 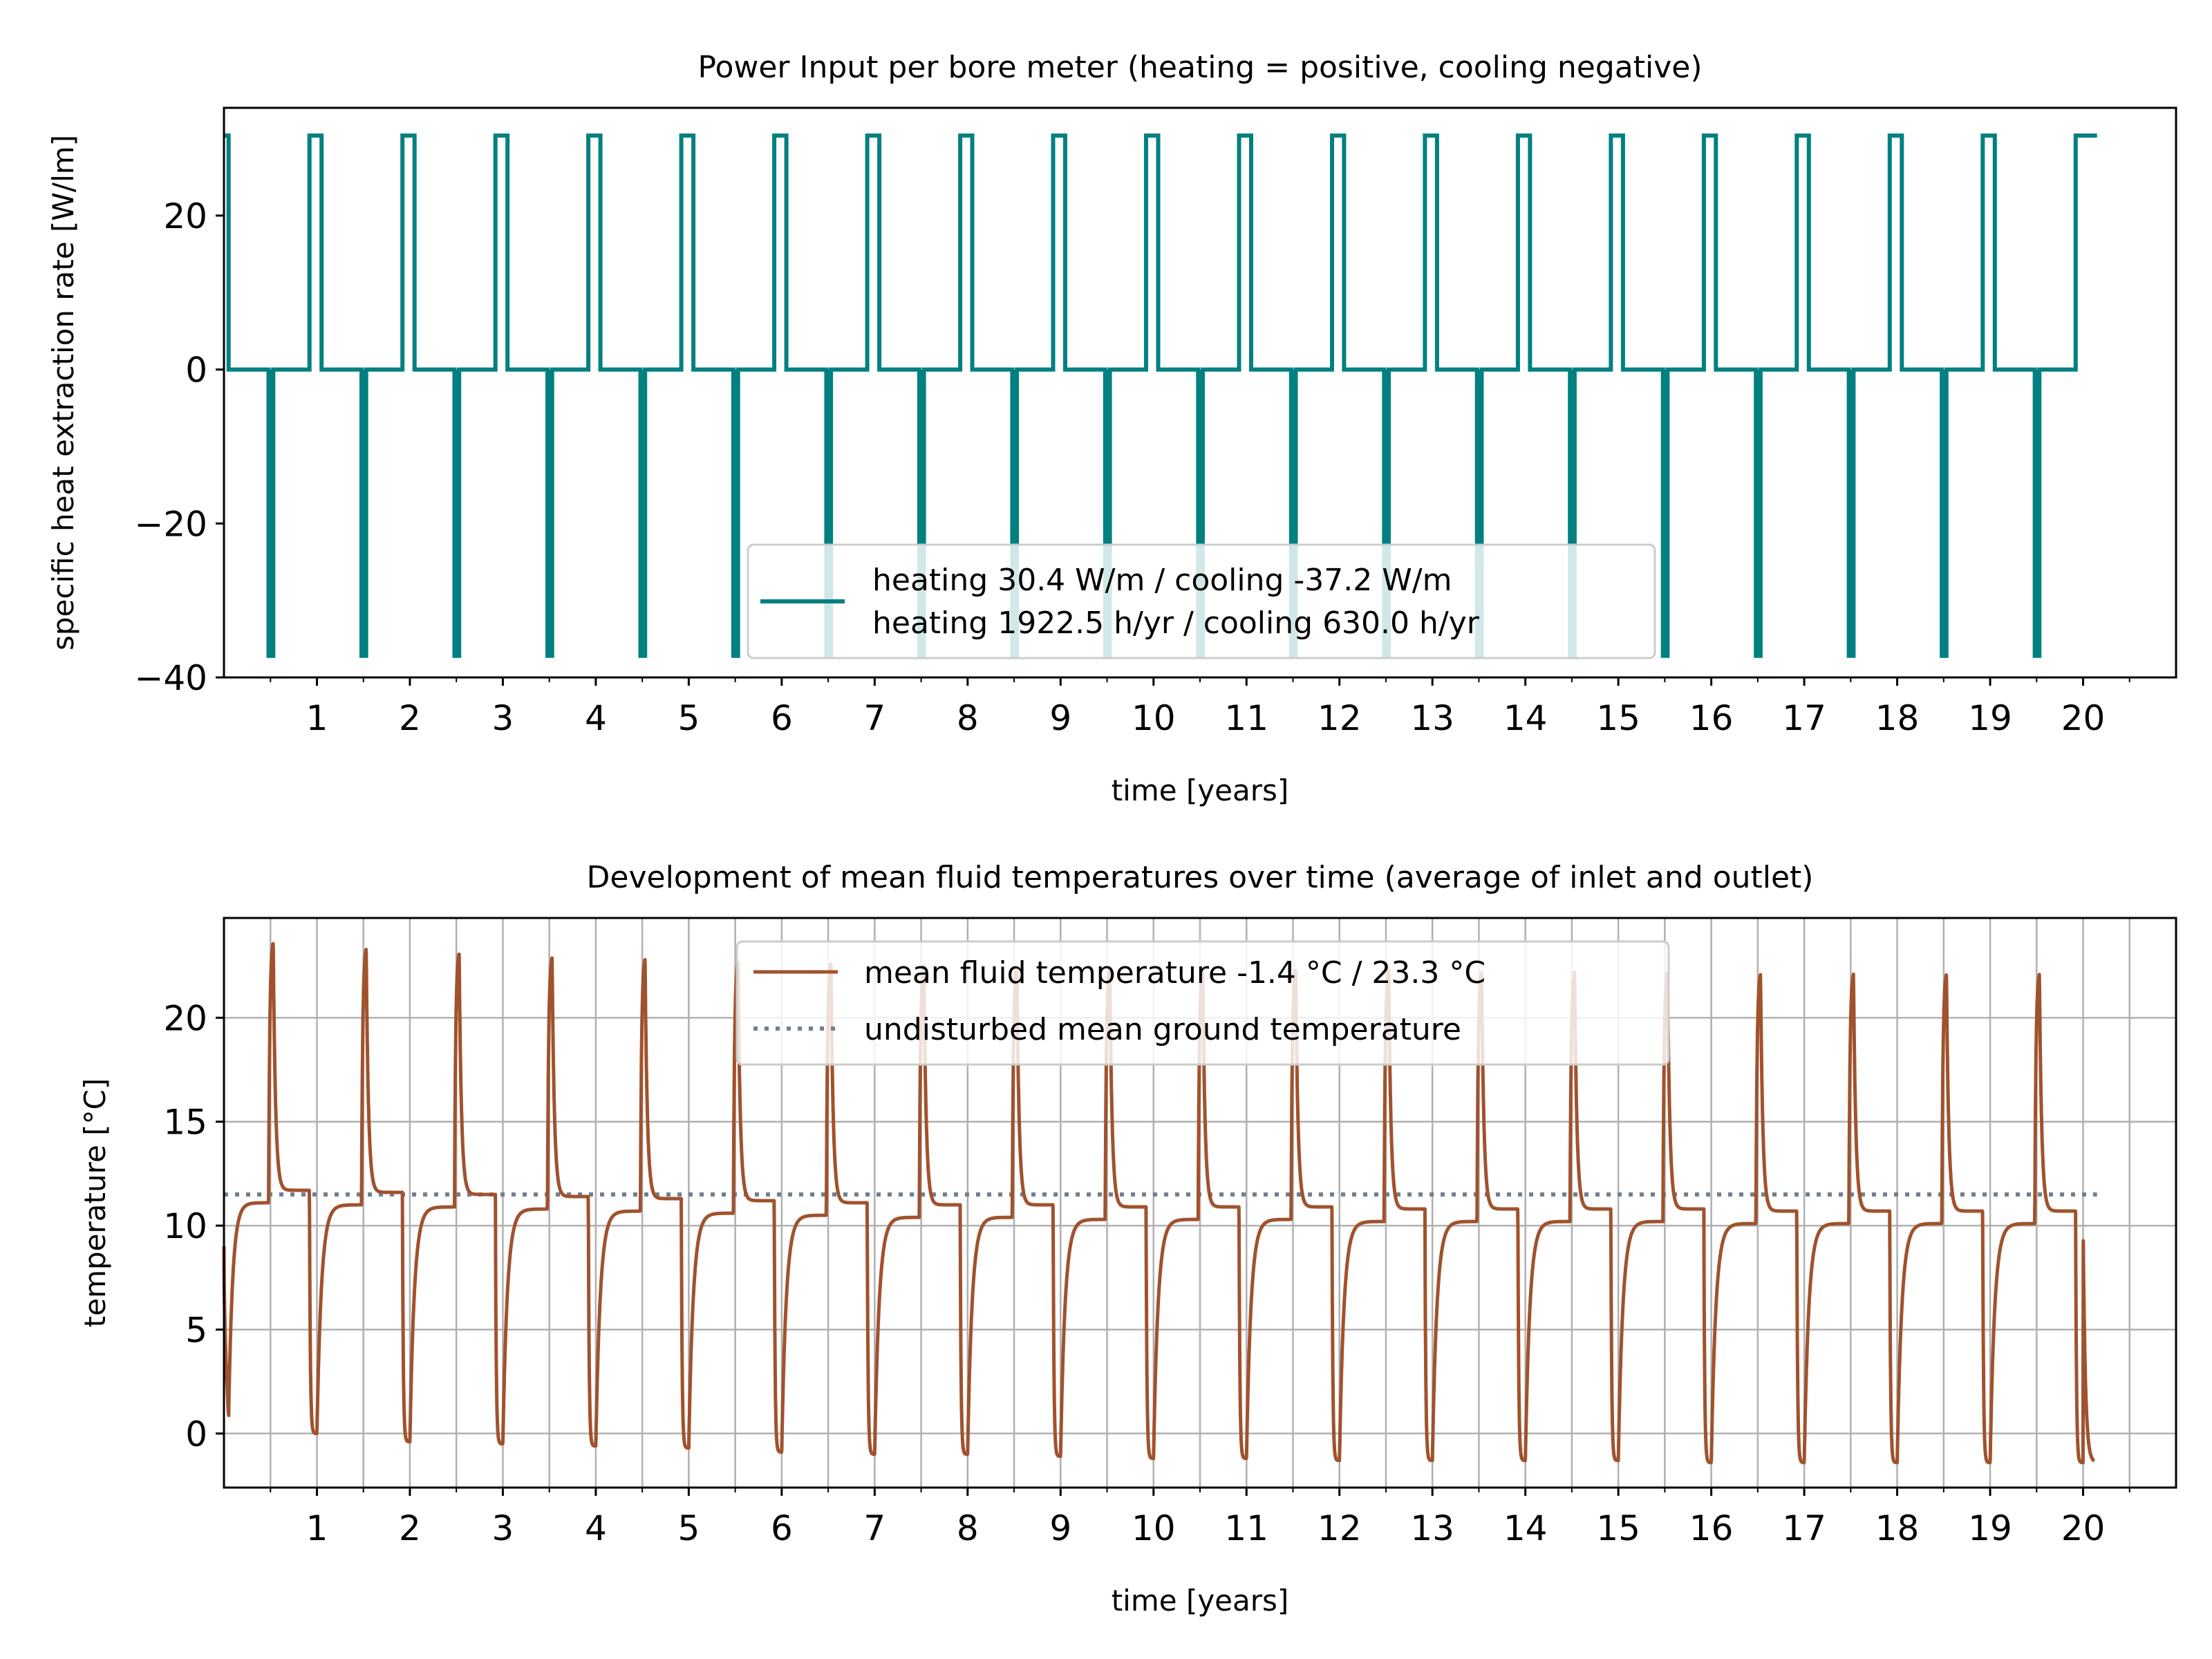 I want to click on y-tick-label: −20, so click(x=170, y=524).